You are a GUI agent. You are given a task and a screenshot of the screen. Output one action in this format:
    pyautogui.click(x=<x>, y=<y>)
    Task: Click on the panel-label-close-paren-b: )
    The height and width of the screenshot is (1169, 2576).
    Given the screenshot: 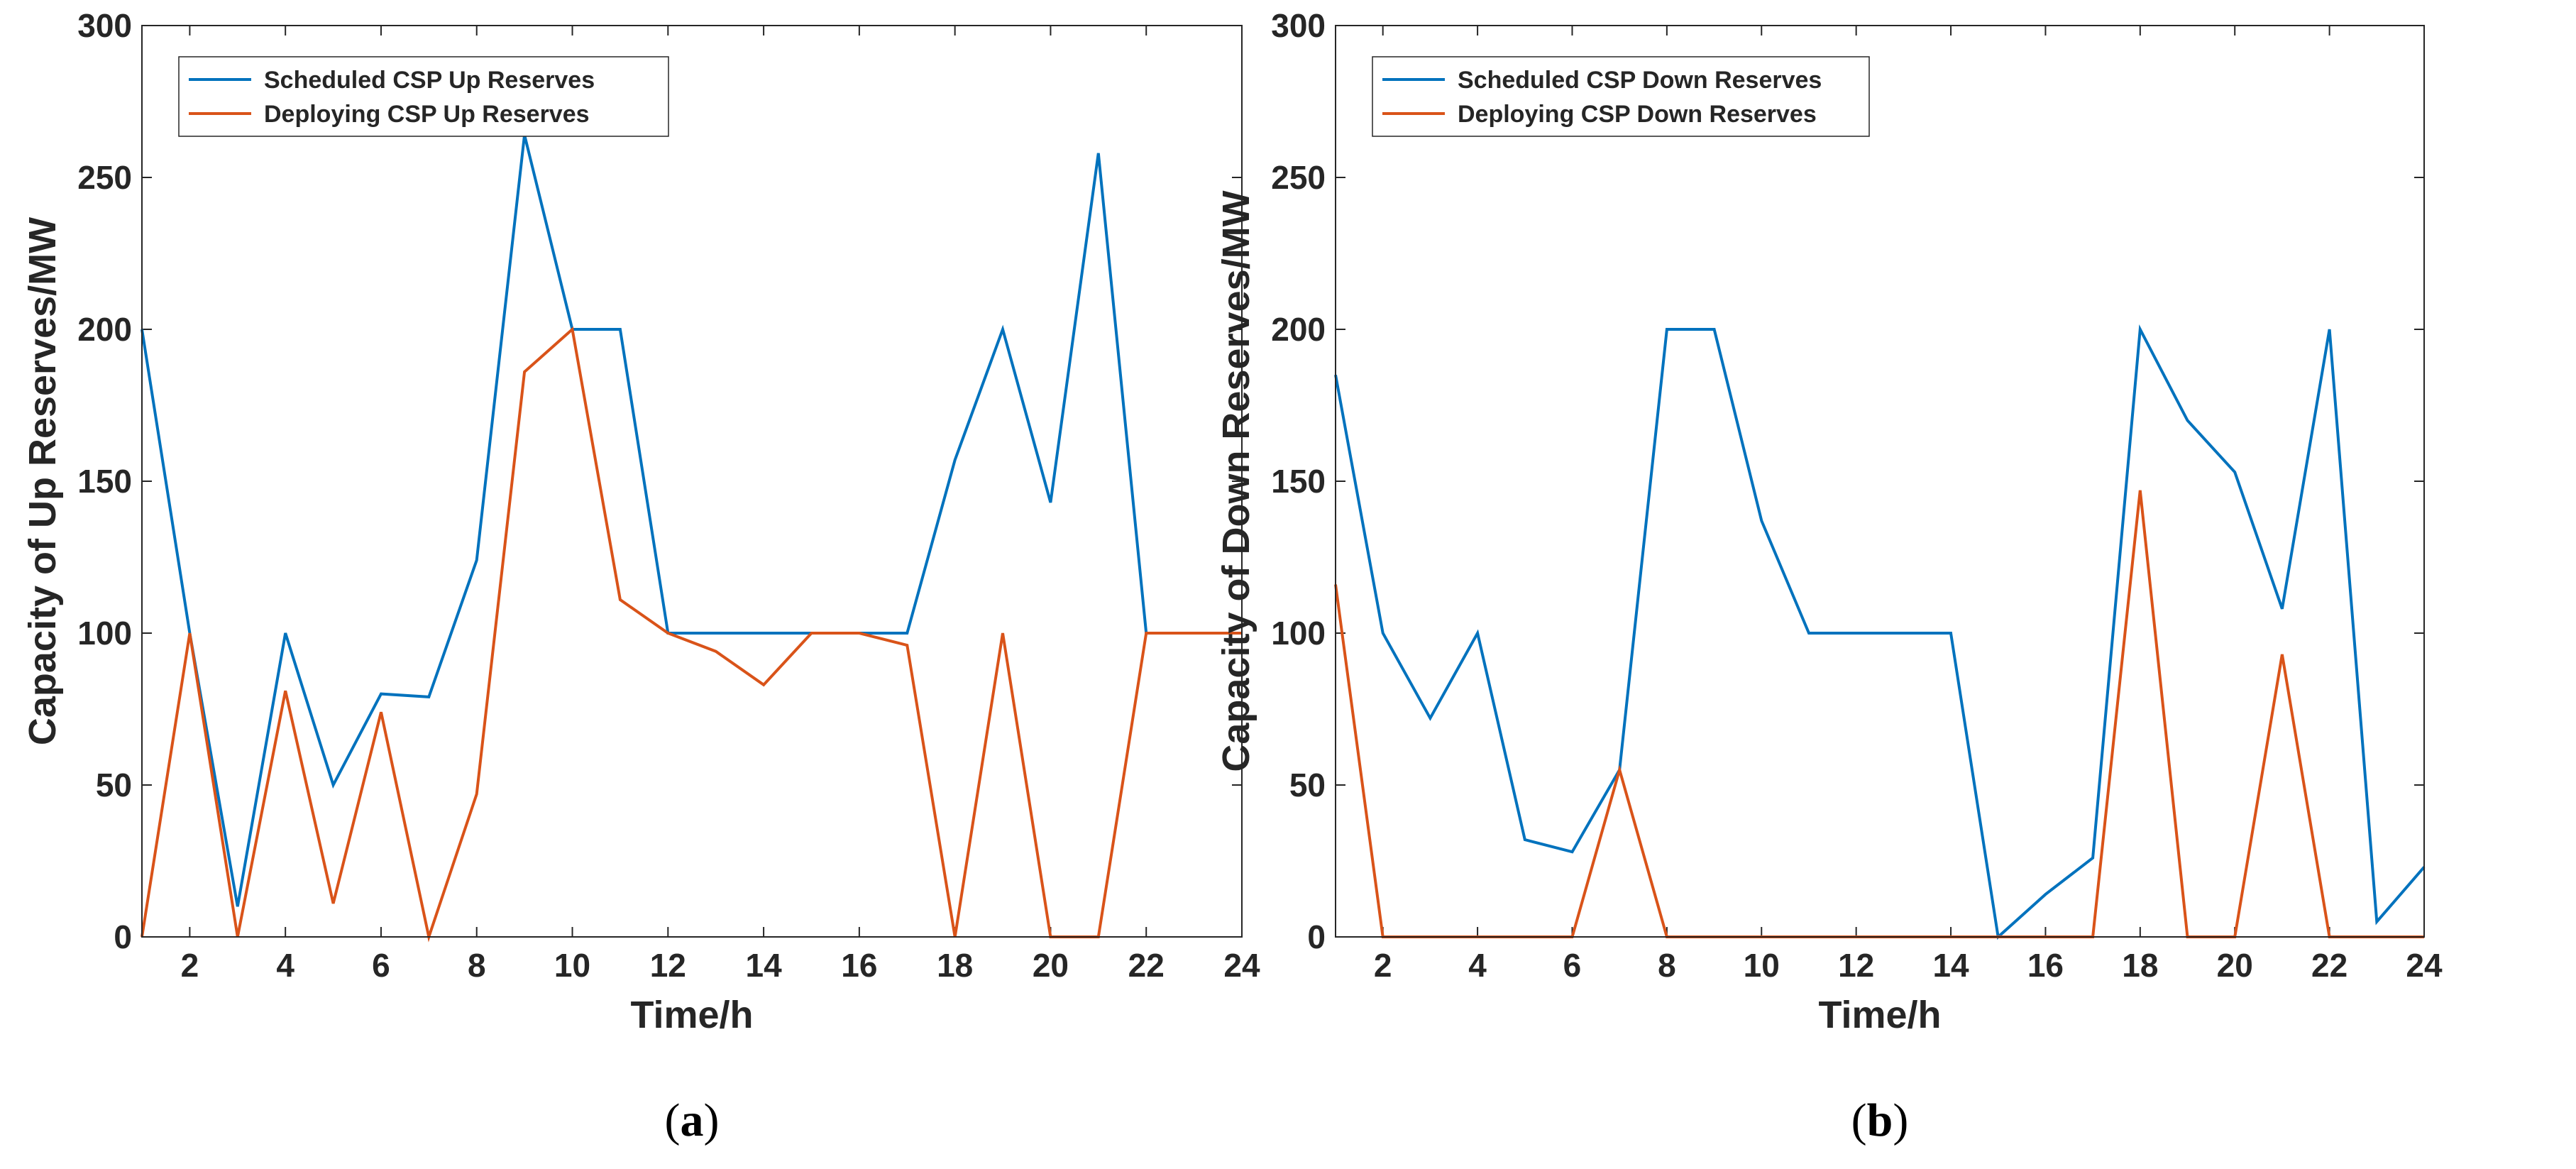 What is the action you would take?
    pyautogui.click(x=1900, y=1120)
    